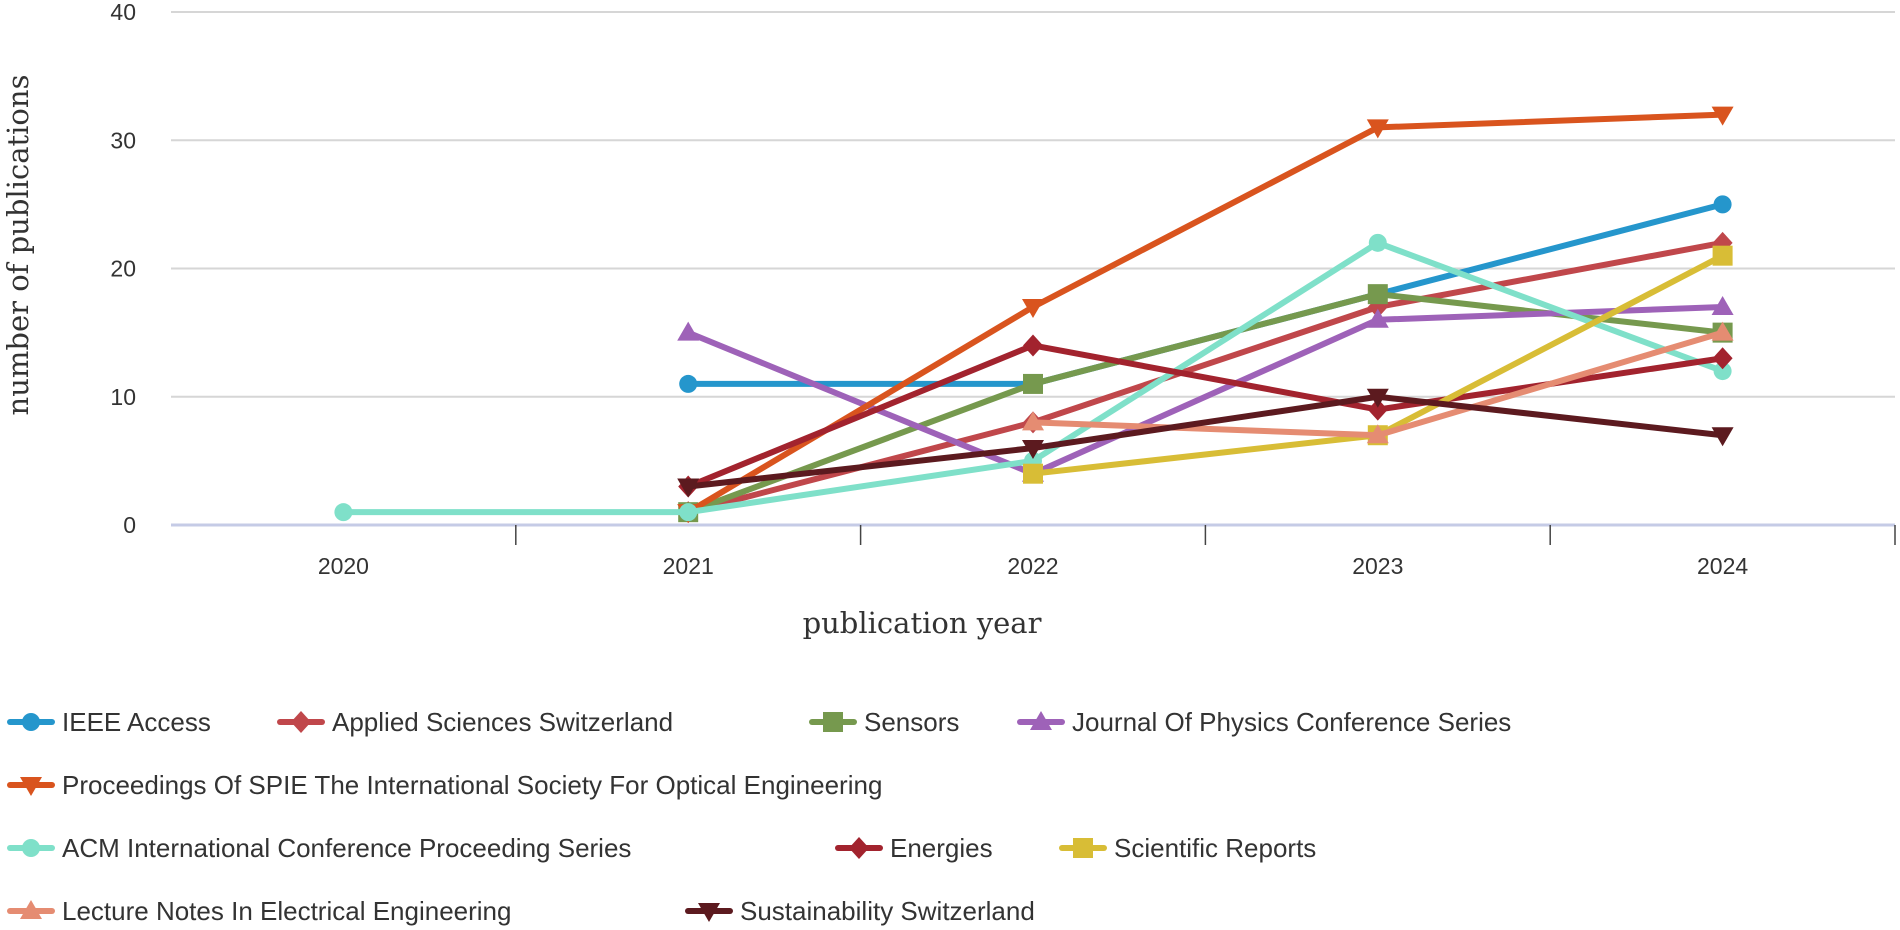 The image size is (1900, 930). Describe the element at coordinates (922, 623) in the screenshot. I see `x-axis-title: publication year` at that location.